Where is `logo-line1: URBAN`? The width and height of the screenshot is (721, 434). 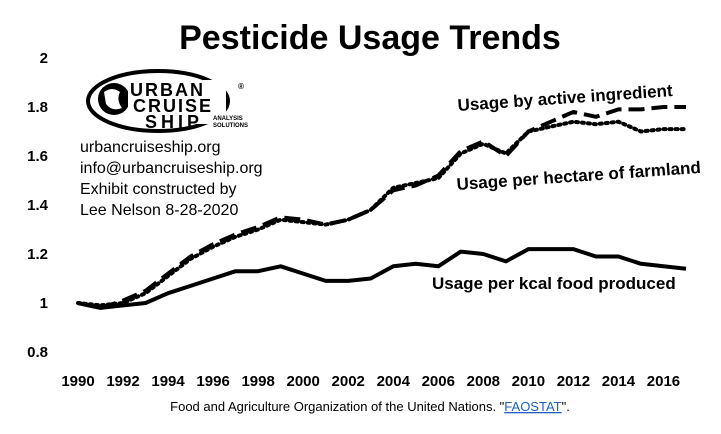 logo-line1: URBAN is located at coordinates (167, 90).